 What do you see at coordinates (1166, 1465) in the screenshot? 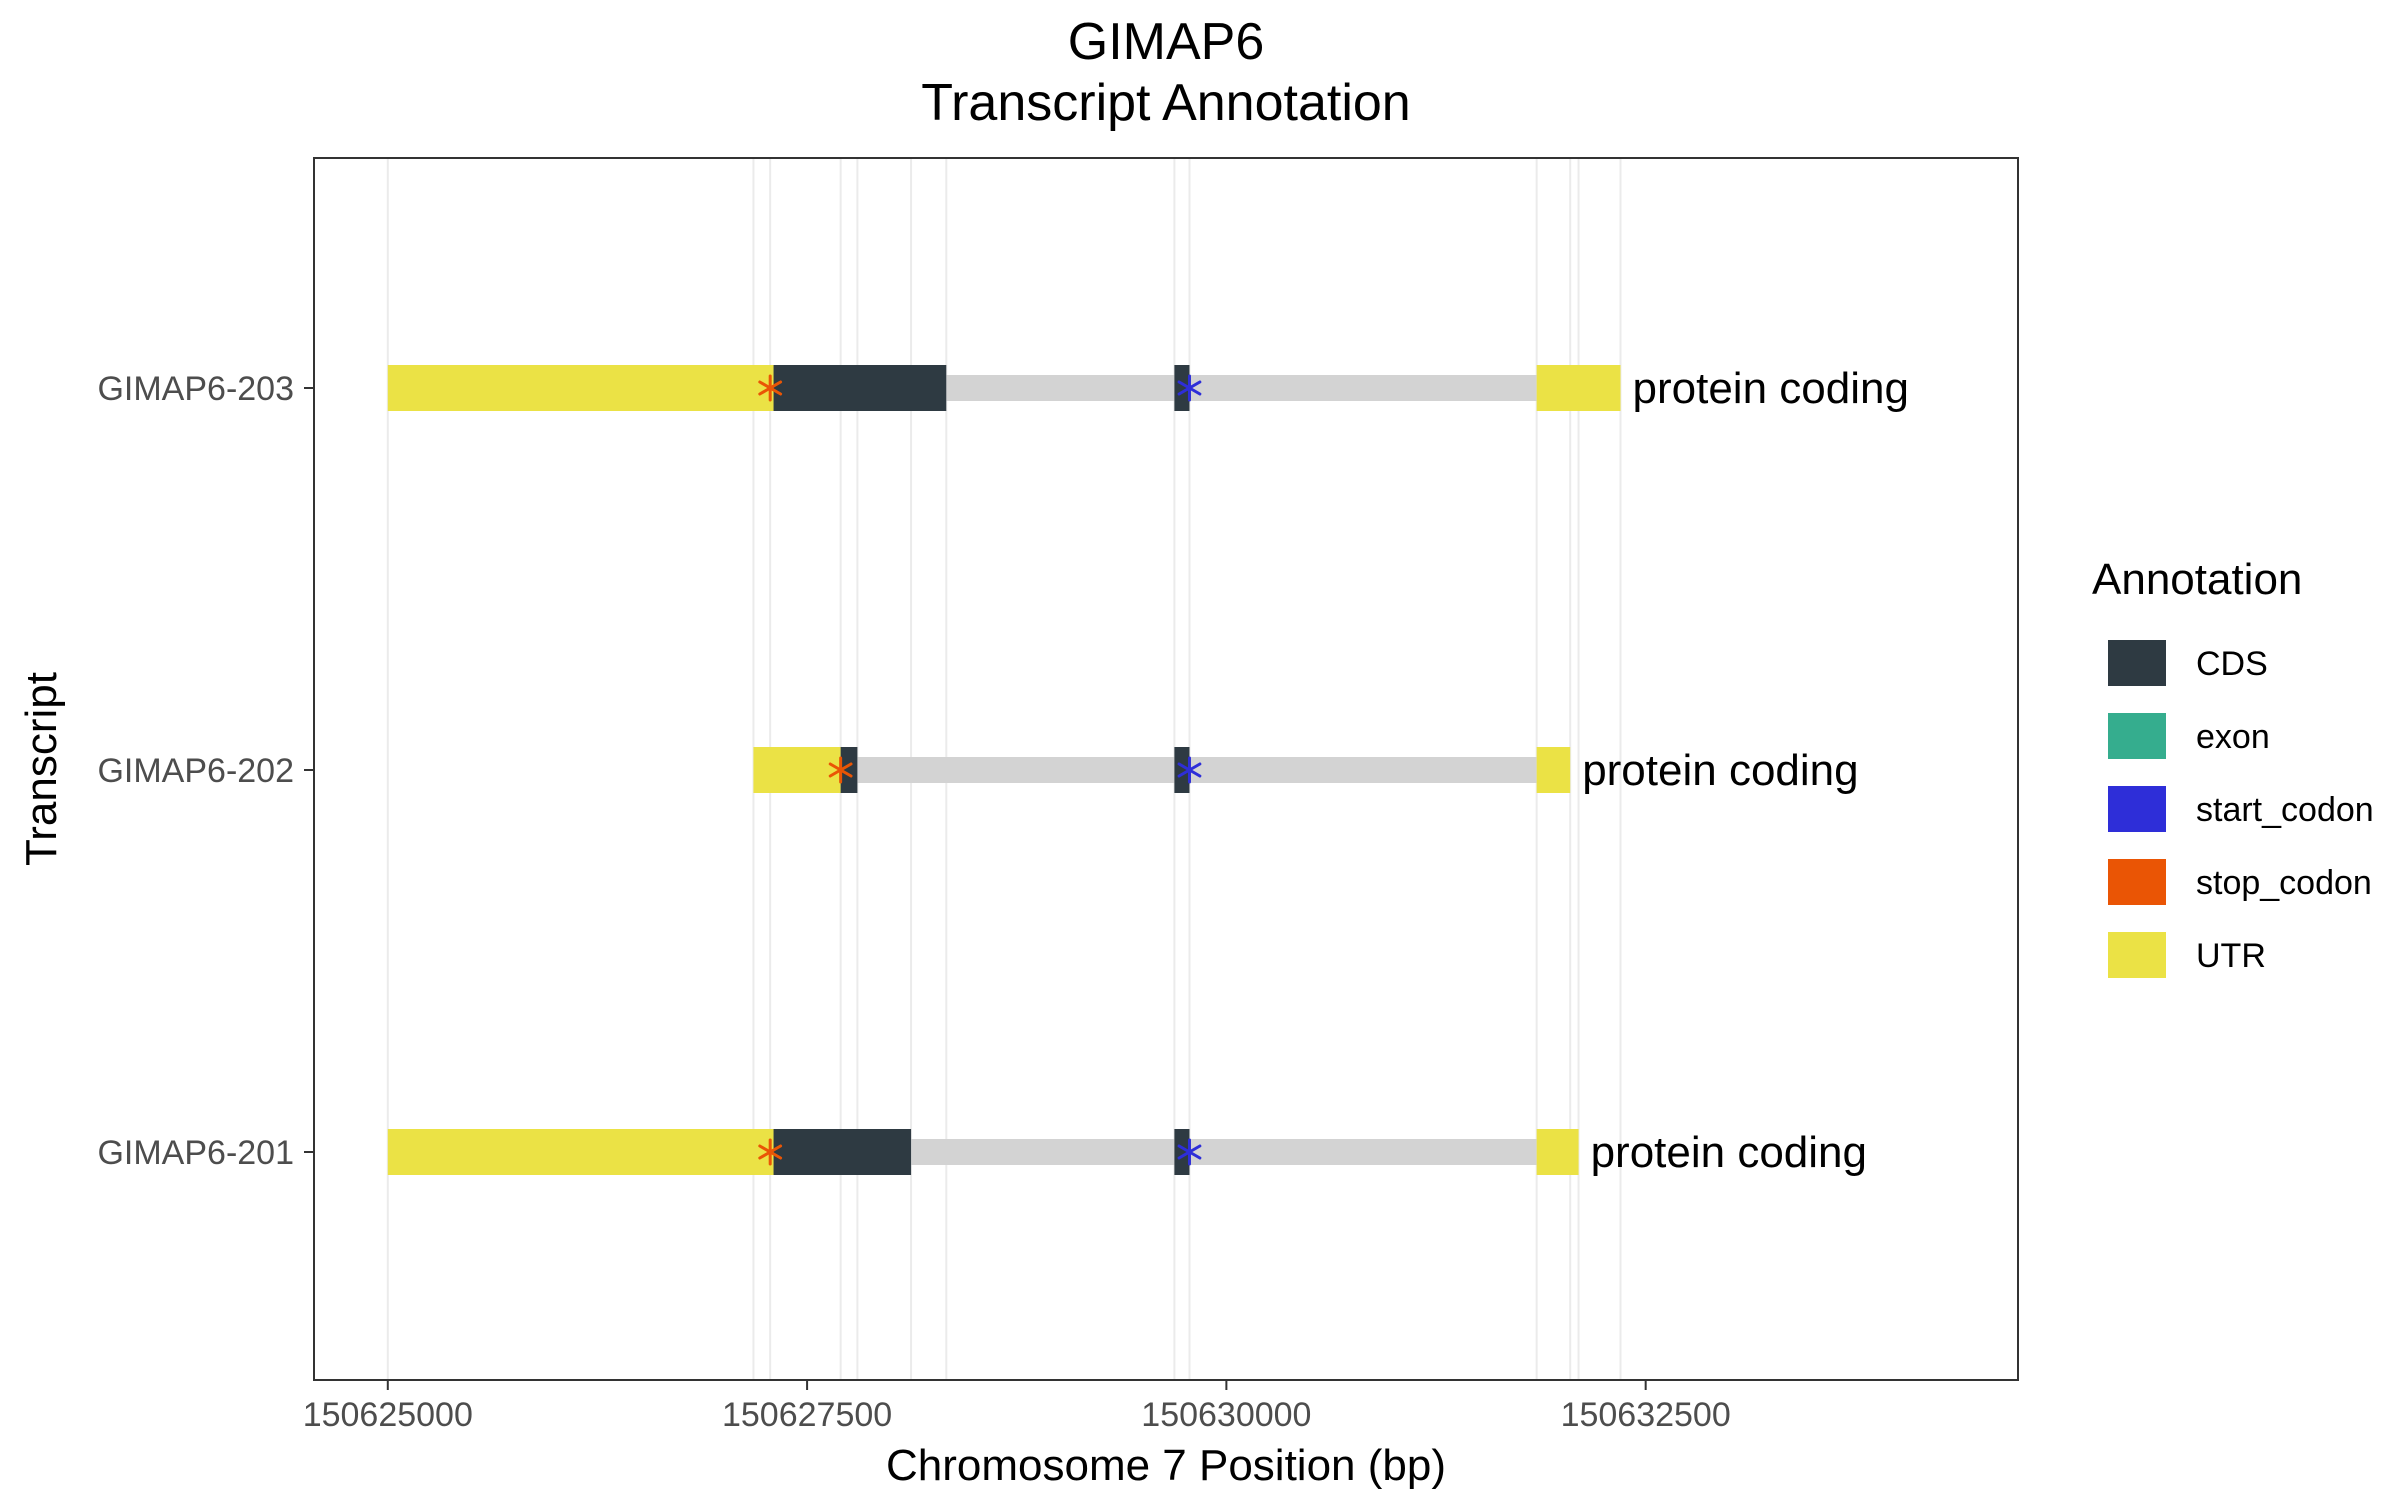
I see `x-axis-title: Chromosome 7 Position (bp)` at bounding box center [1166, 1465].